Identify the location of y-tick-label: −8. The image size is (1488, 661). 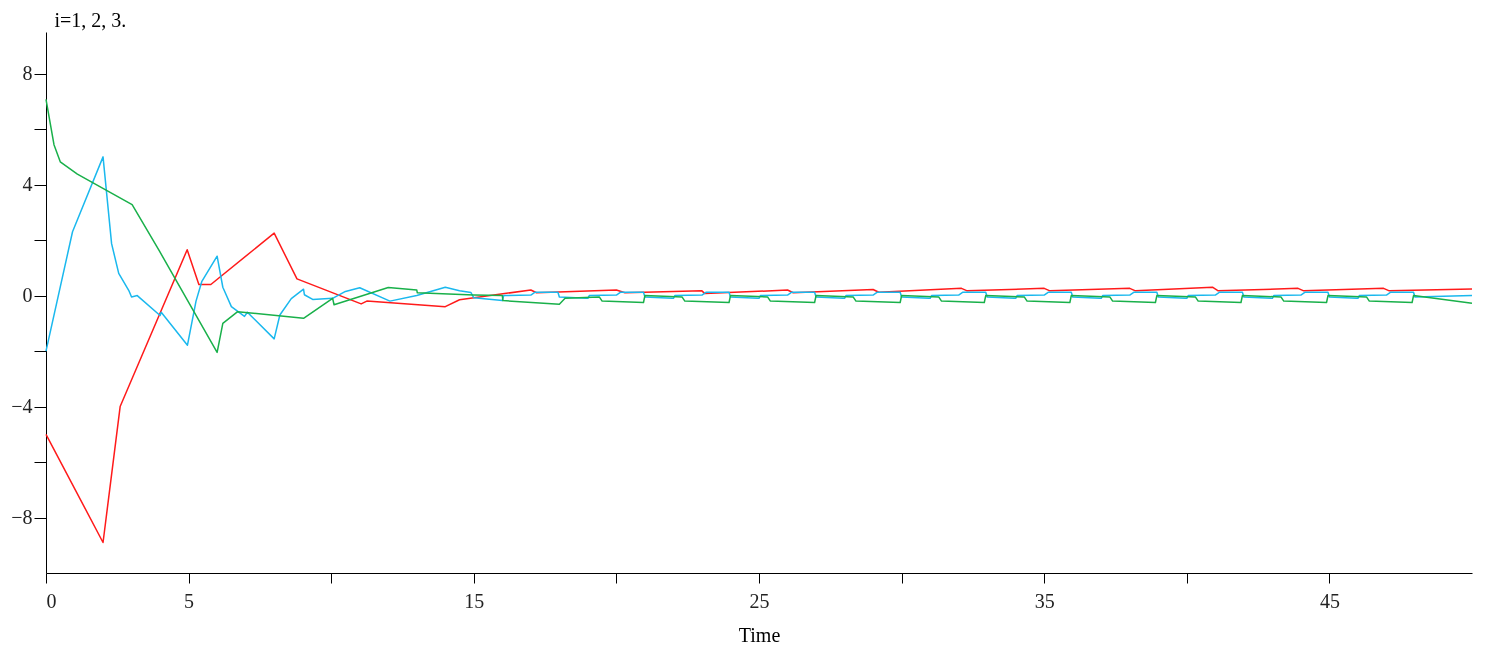
(22, 517).